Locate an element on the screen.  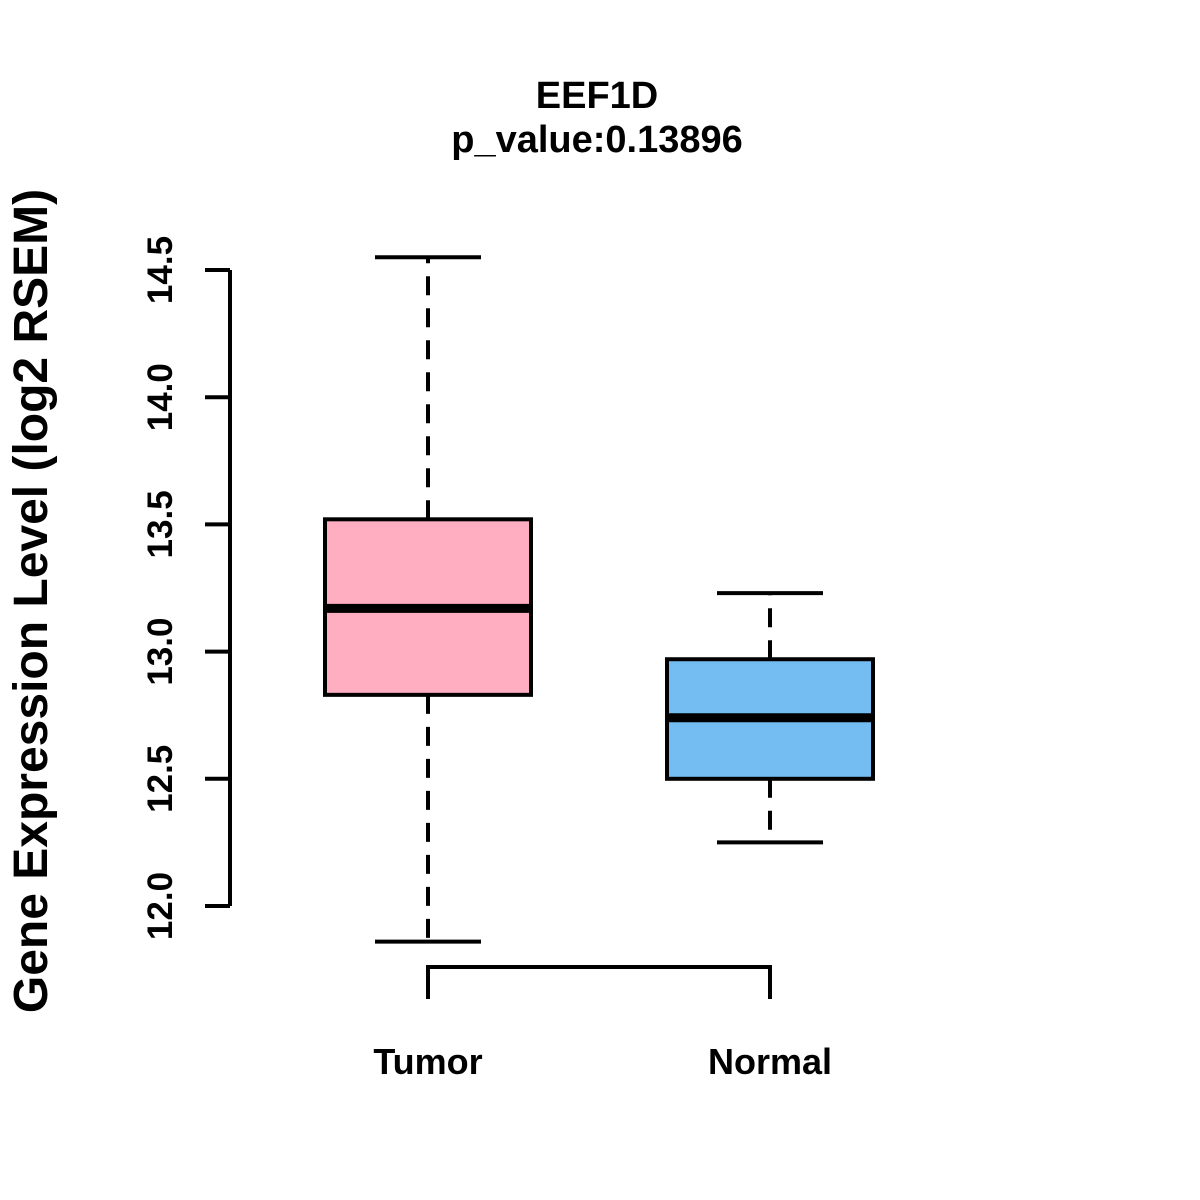
x-label-tumor: Tumor is located at coordinates (427, 1061).